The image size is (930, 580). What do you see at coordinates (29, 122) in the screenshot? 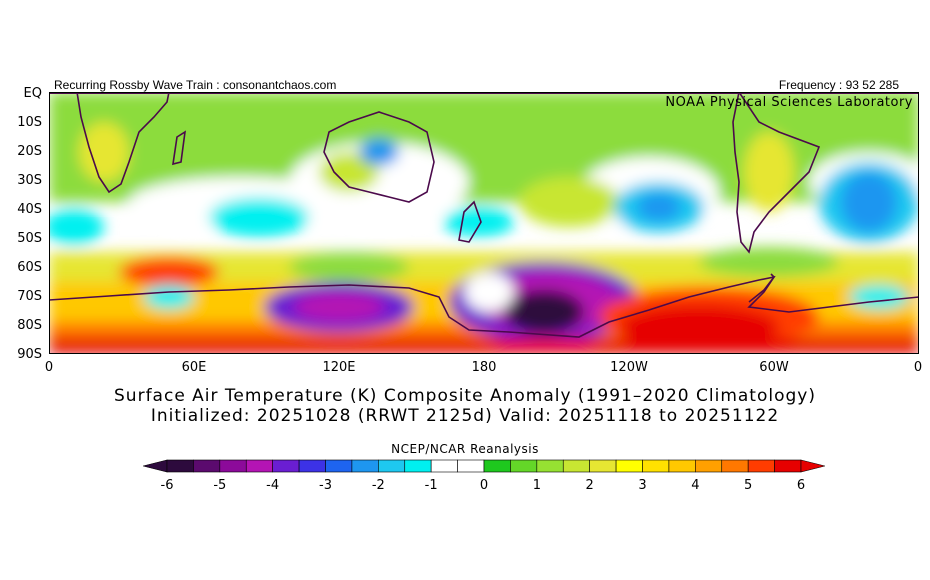
I see `lat-label: 10S` at bounding box center [29, 122].